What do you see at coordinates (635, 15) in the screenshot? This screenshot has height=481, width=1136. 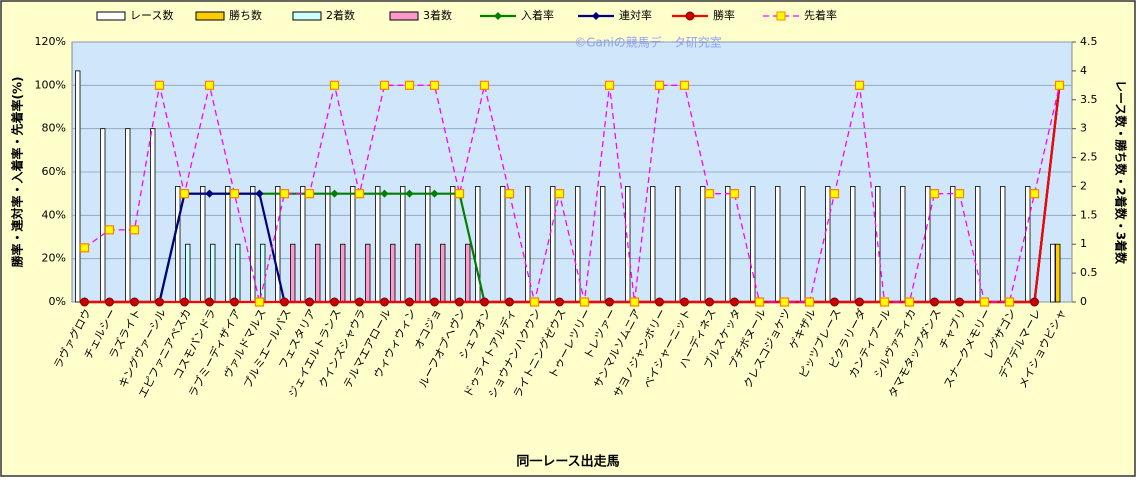 I see `legend-label: 連対率` at bounding box center [635, 15].